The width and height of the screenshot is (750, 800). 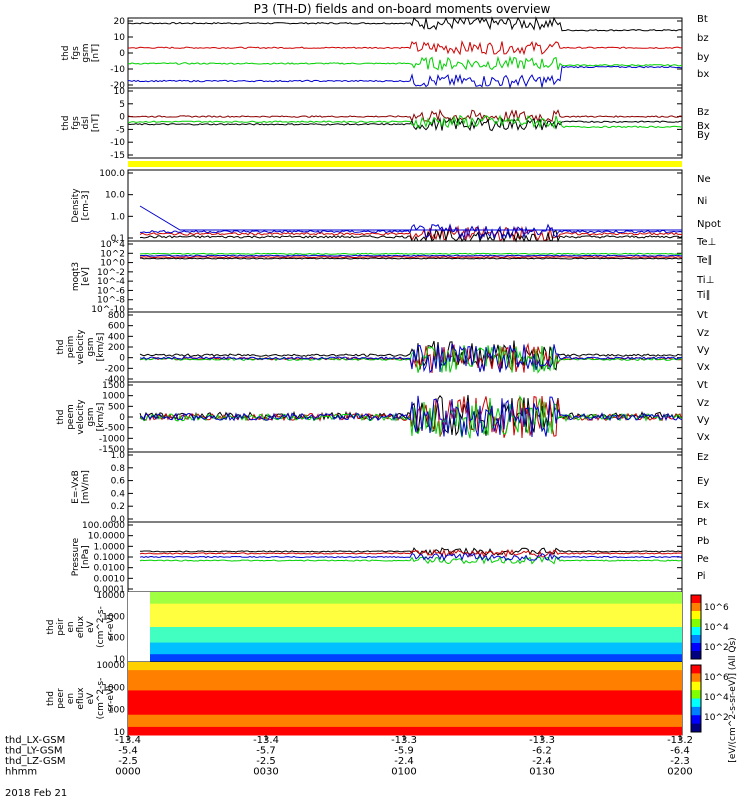 I want to click on y-label-line: dsl, so click(x=86, y=123).